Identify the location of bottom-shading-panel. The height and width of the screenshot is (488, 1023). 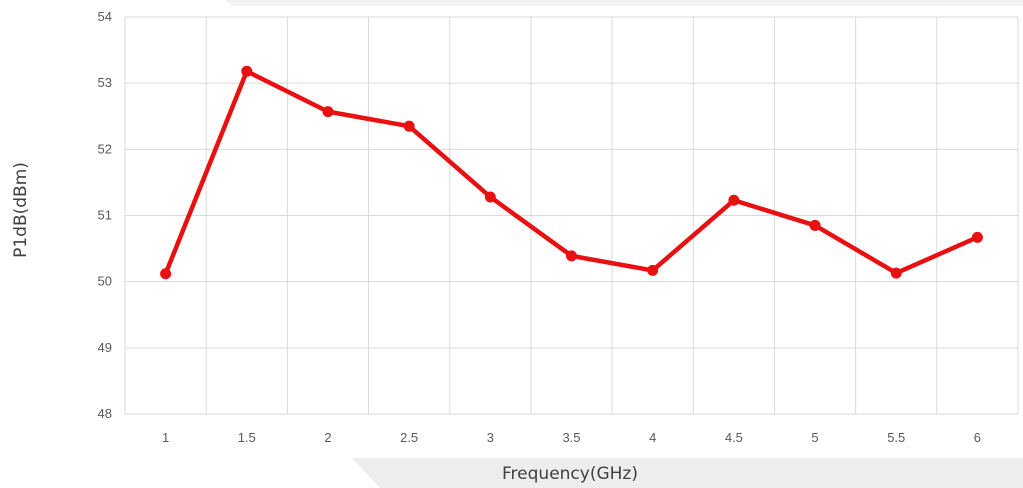
(687, 473).